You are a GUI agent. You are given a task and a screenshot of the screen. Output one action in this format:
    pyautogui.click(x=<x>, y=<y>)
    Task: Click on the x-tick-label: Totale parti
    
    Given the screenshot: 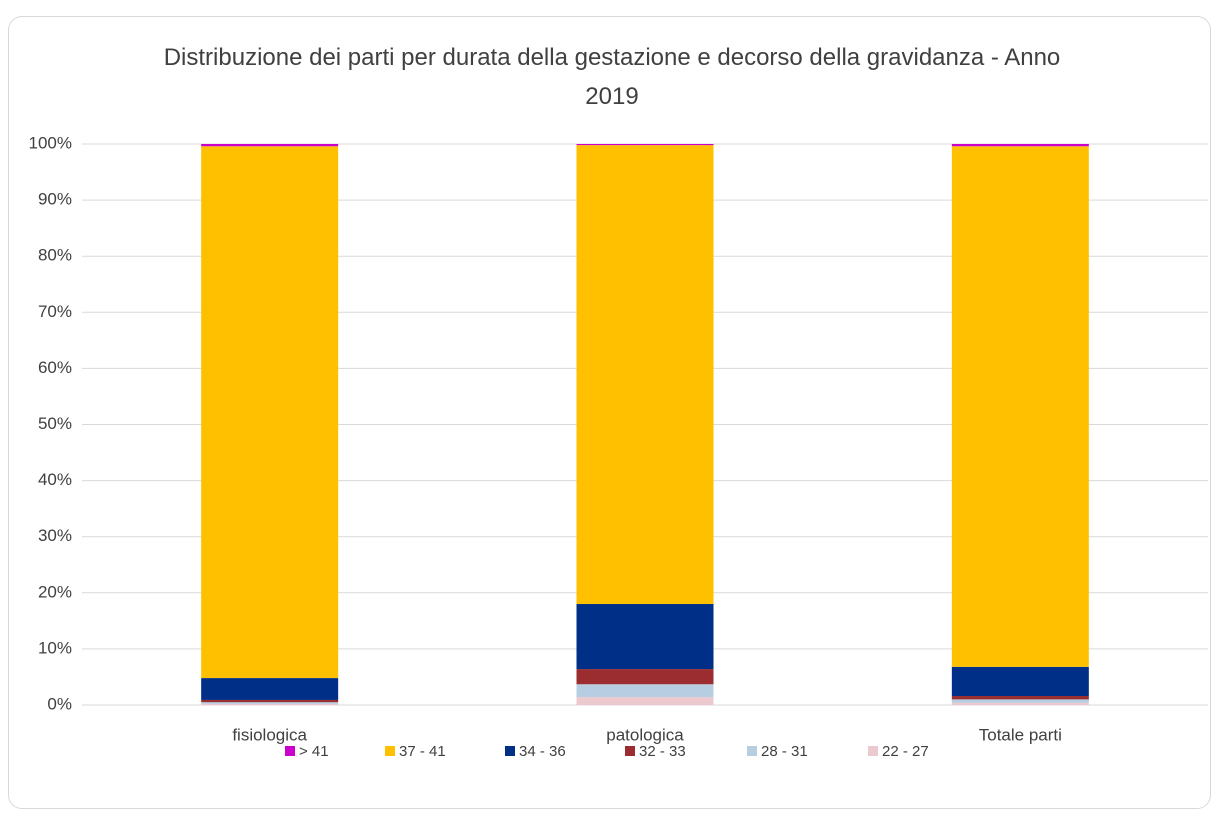 What is the action you would take?
    pyautogui.click(x=1020, y=734)
    